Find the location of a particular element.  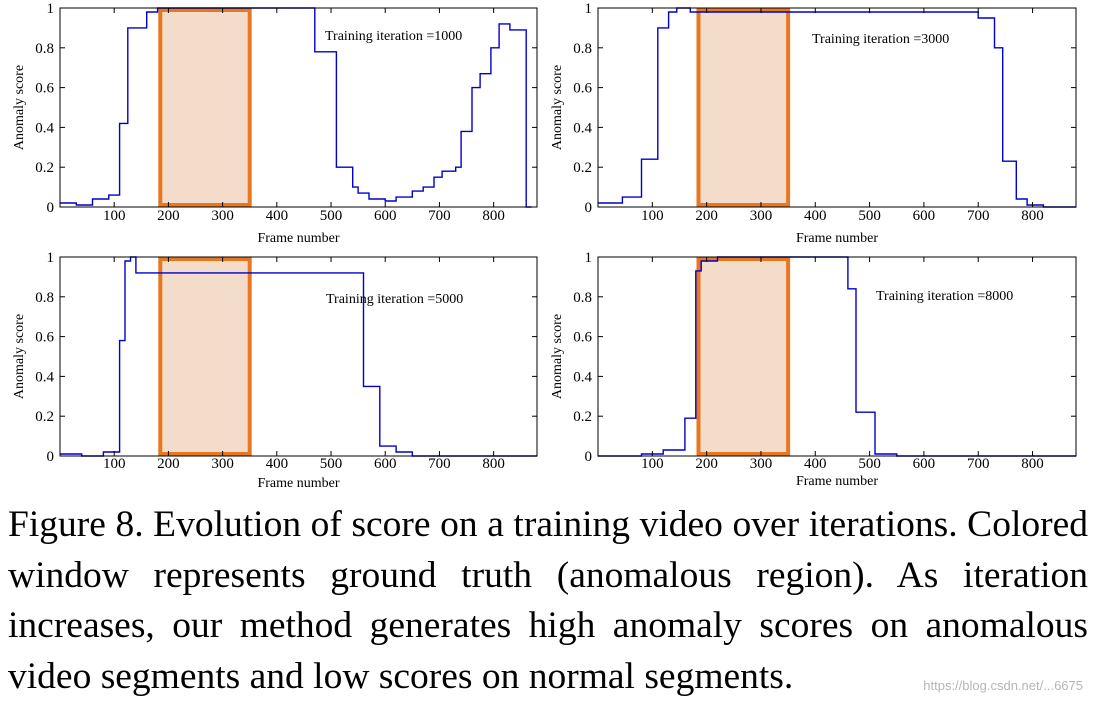

iteration-annotation: Training iteration =1000 is located at coordinates (393, 36).